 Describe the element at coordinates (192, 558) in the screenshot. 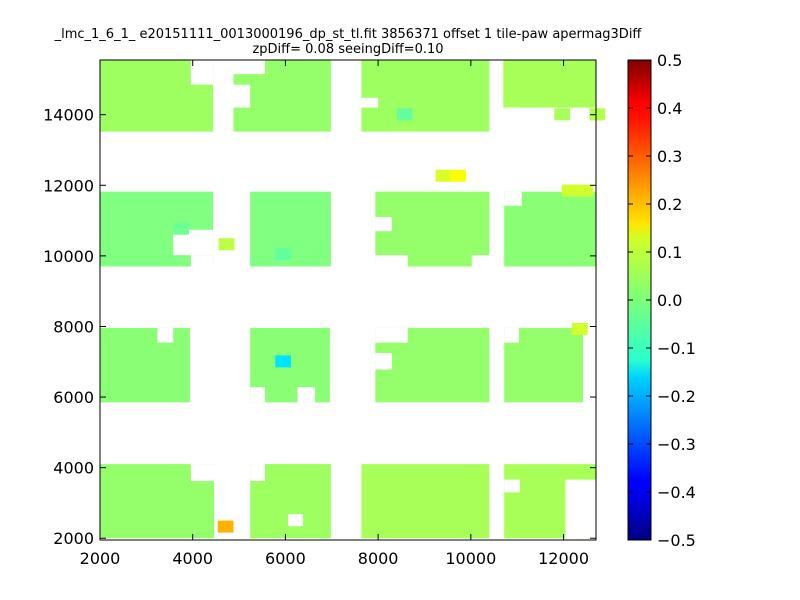

I see `x-tick-label: 4000` at that location.